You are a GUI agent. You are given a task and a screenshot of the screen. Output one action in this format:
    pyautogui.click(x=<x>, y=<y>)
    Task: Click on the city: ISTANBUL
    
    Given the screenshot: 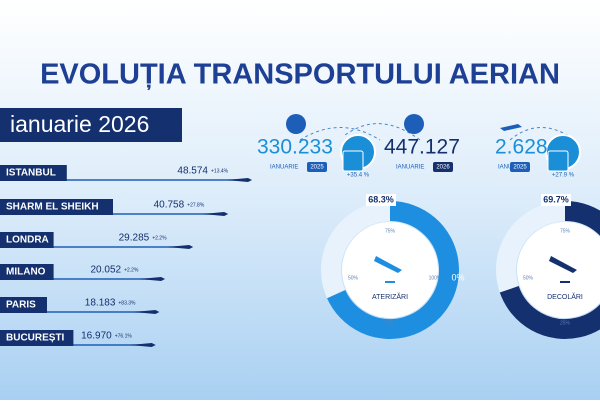 What is the action you would take?
    pyautogui.click(x=31, y=173)
    